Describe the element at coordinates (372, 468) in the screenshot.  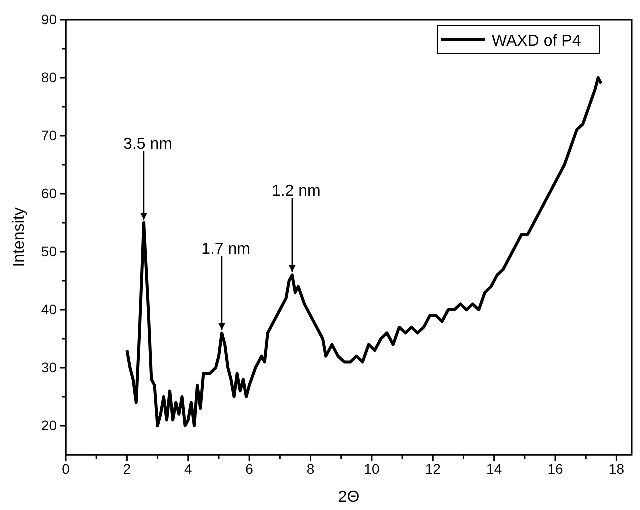
I see `x-tick-label: 10` at that location.